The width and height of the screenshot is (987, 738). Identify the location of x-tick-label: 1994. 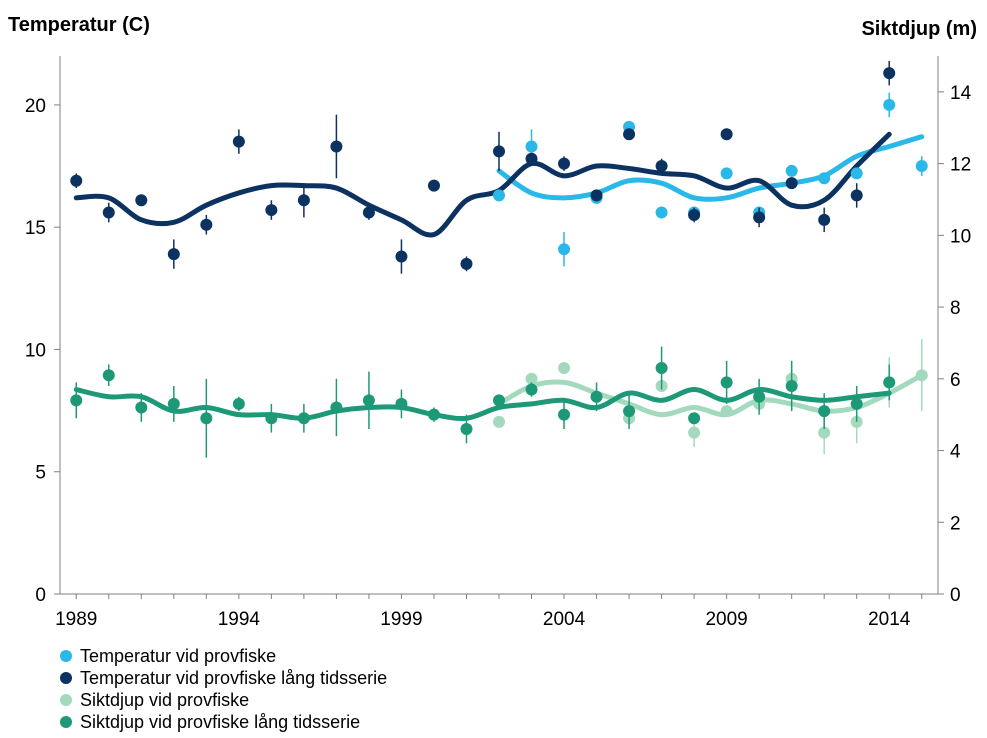
(239, 619).